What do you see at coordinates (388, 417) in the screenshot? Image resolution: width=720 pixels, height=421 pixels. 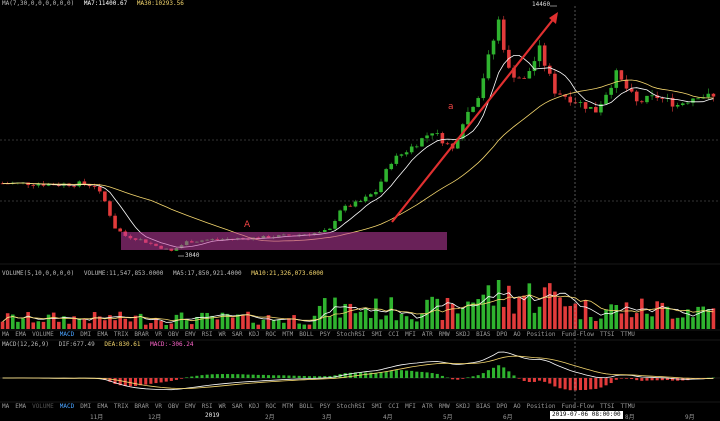 I see `time-label: 4月` at bounding box center [388, 417].